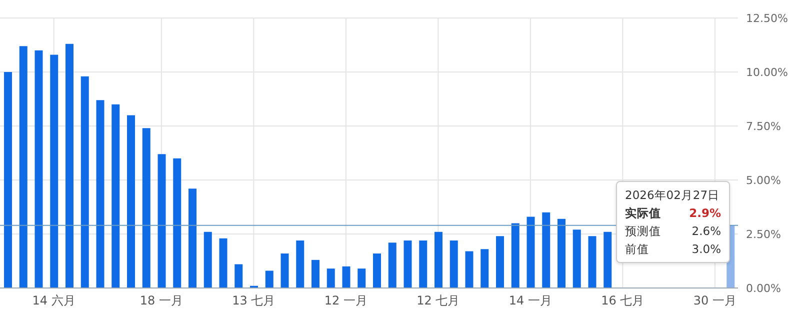  Describe the element at coordinates (643, 231) in the screenshot. I see `annotation: 预测值` at that location.